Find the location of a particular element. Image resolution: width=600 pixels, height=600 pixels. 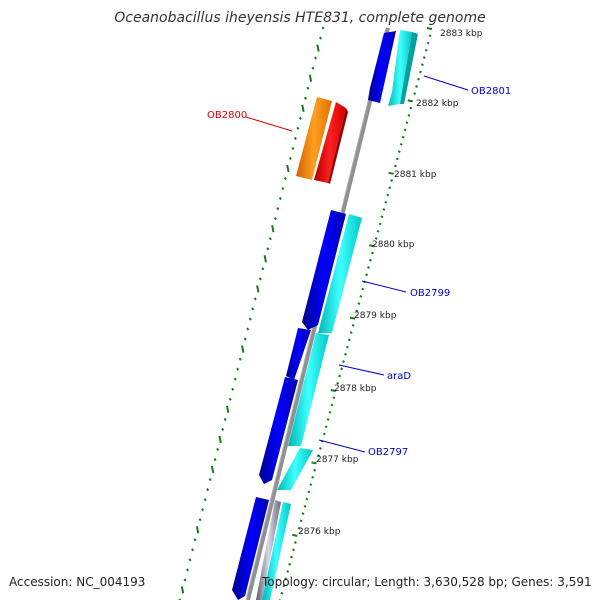

gene-araD is located at coordinates (307, 387).